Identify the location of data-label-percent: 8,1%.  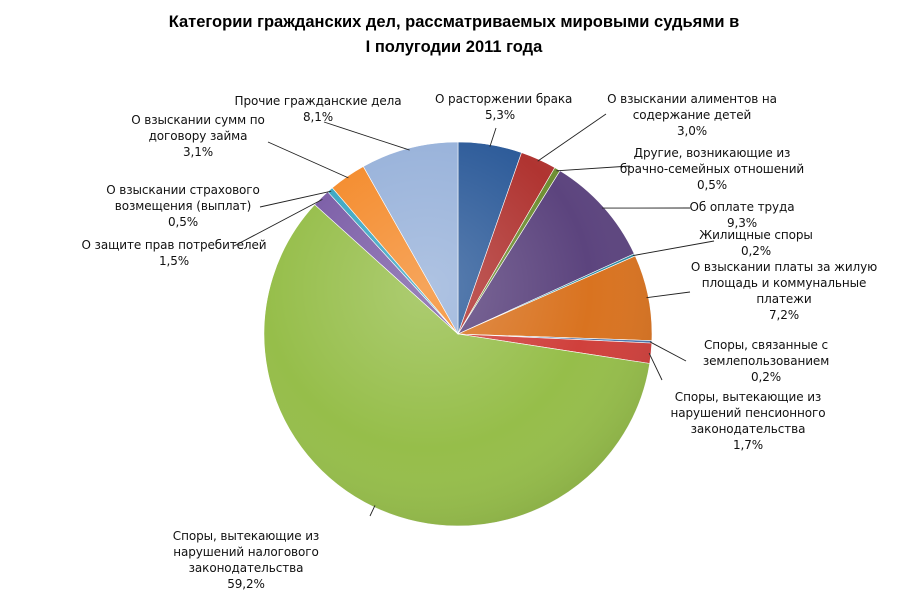
(318, 117).